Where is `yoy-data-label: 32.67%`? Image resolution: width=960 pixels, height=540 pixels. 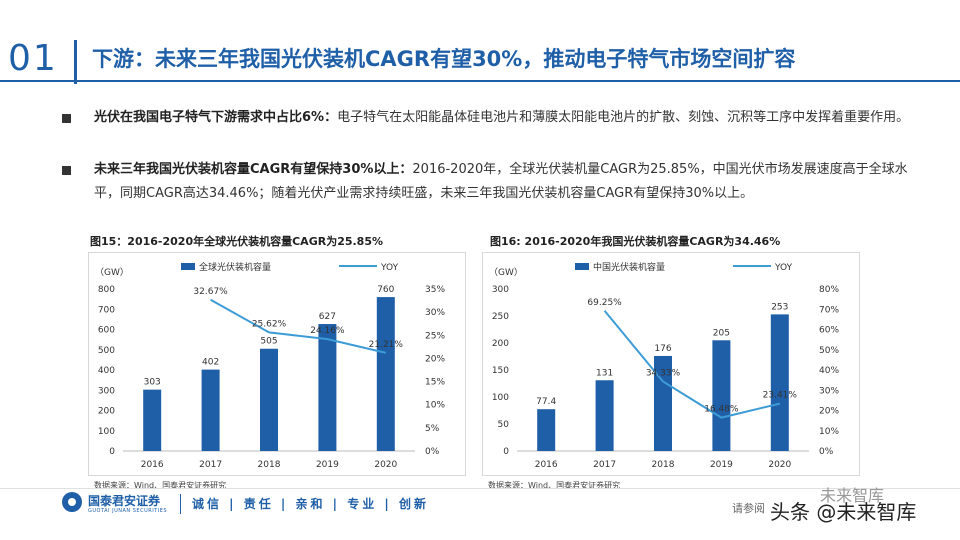 yoy-data-label: 32.67% is located at coordinates (210, 292).